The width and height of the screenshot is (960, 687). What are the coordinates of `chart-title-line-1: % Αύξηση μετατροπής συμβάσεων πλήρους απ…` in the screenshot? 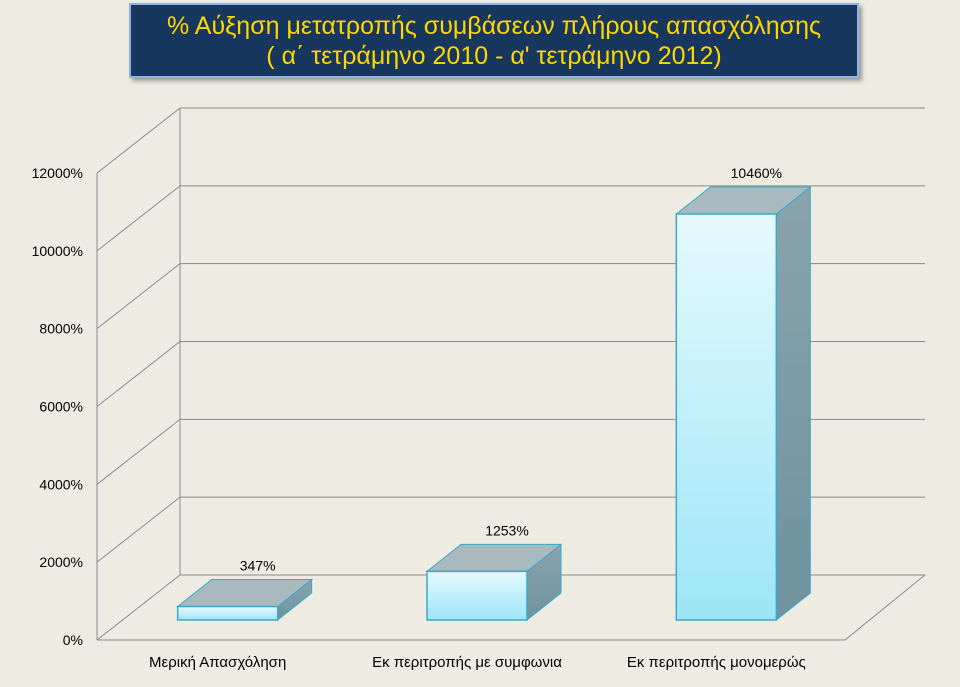 It's located at (494, 26).